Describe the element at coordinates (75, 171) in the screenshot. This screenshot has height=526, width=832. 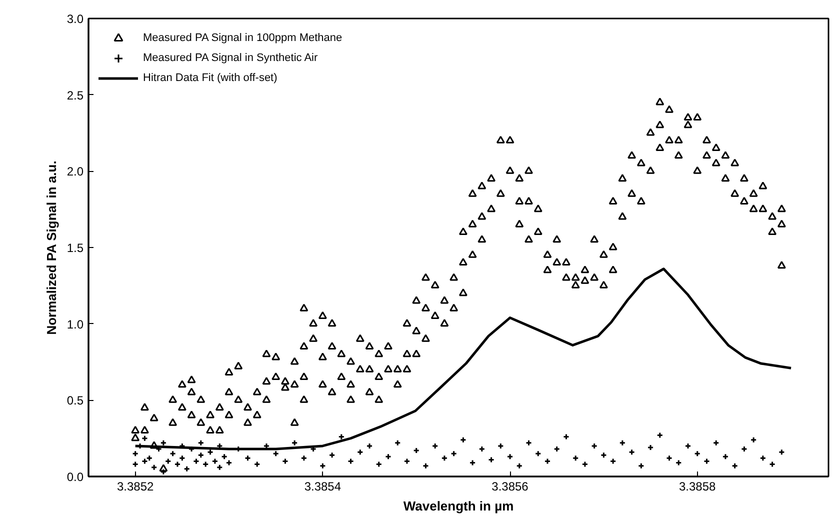
I see `y-tick-label: 2.0` at that location.